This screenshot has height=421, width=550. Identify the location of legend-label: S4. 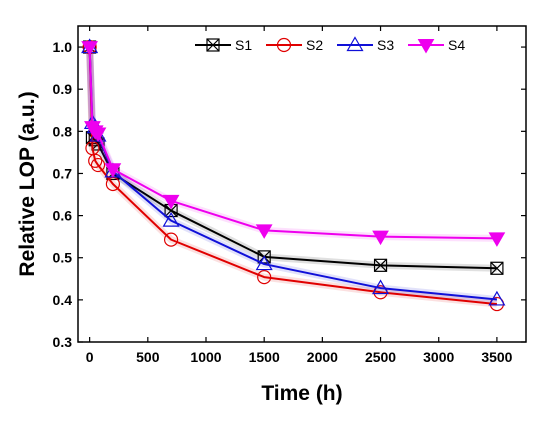
(456, 45).